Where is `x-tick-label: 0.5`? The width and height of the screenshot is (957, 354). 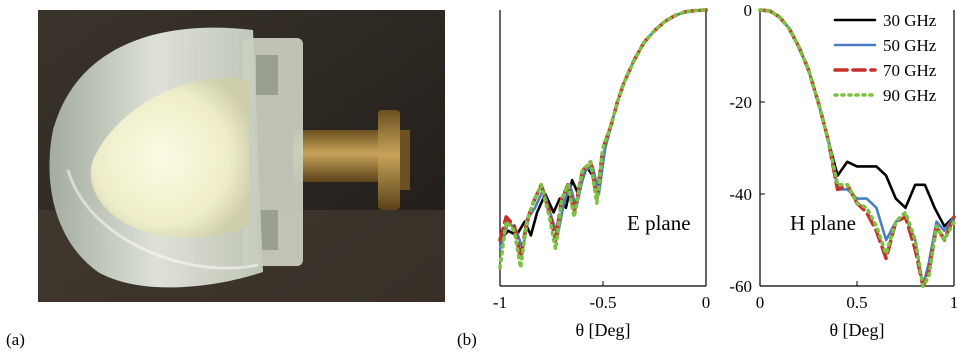 x-tick-label: 0.5 is located at coordinates (856, 302).